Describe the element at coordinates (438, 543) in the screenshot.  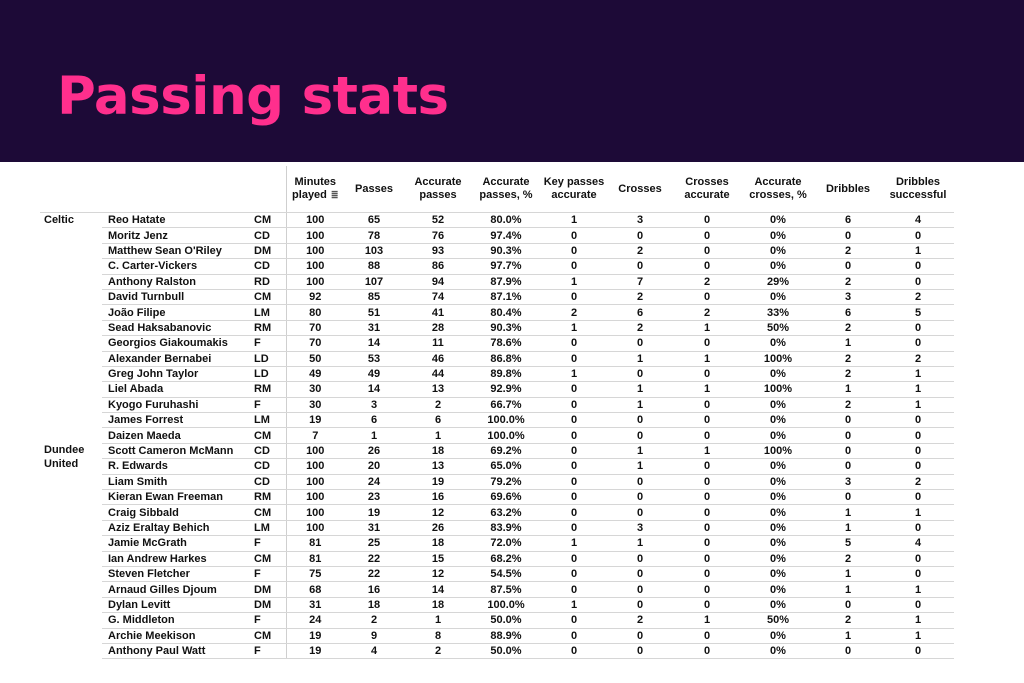
I see `stat-cell: 18` at that location.